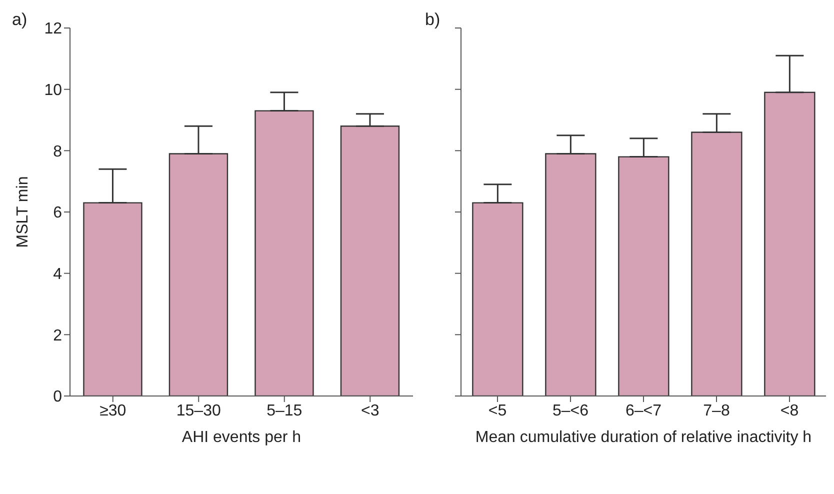 This screenshot has height=494, width=834. What do you see at coordinates (53, 91) in the screenshot?
I see `y-tick-label: 10` at bounding box center [53, 91].